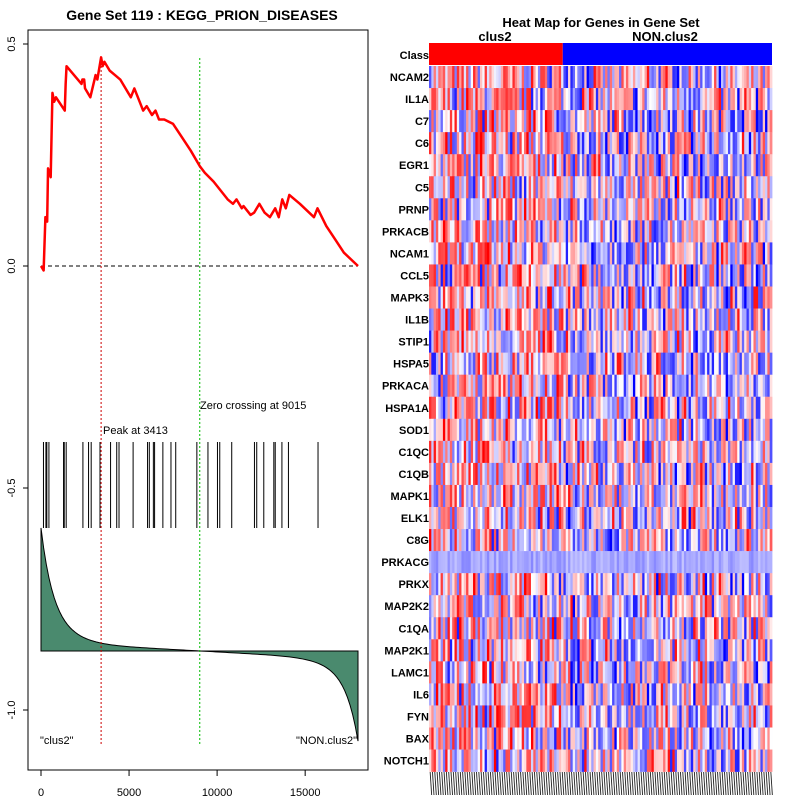 The image size is (800, 800). I want to click on class-bar, so click(600, 54).